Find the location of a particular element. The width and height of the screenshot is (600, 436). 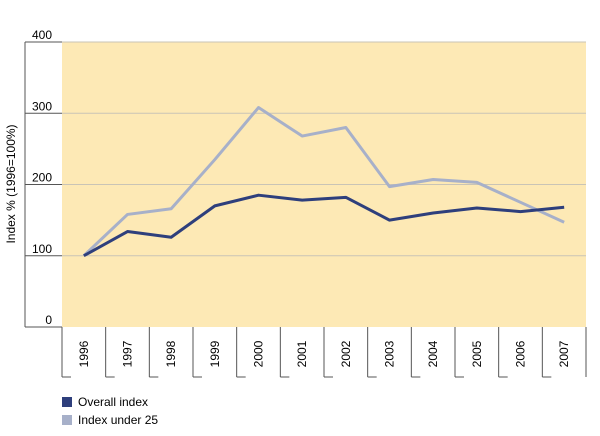

x-tick-label-2005: 2005 is located at coordinates (477, 353).